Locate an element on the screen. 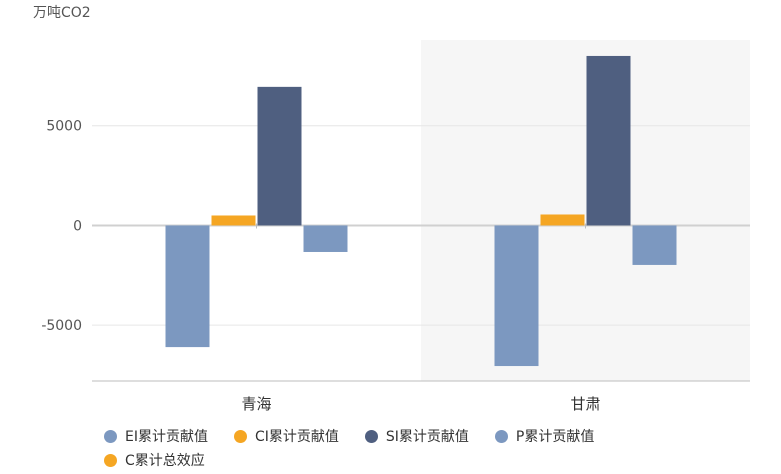 The width and height of the screenshot is (781, 474). bar-P累计贡献值-青海 is located at coordinates (325, 238).